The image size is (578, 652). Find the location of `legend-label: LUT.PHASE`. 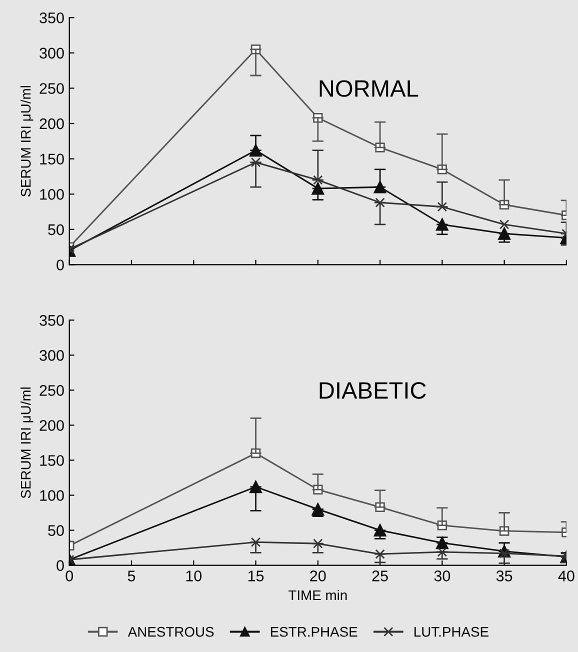

legend-label: LUT.PHASE is located at coordinates (451, 631).